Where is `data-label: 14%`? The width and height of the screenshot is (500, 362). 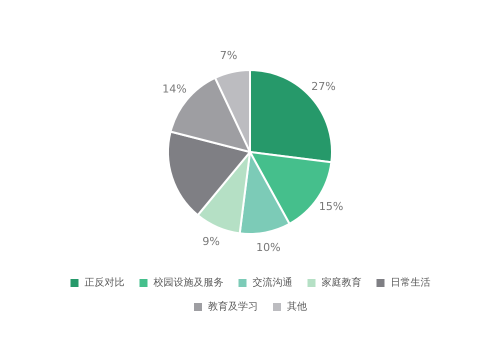 data-label: 14% is located at coordinates (174, 89).